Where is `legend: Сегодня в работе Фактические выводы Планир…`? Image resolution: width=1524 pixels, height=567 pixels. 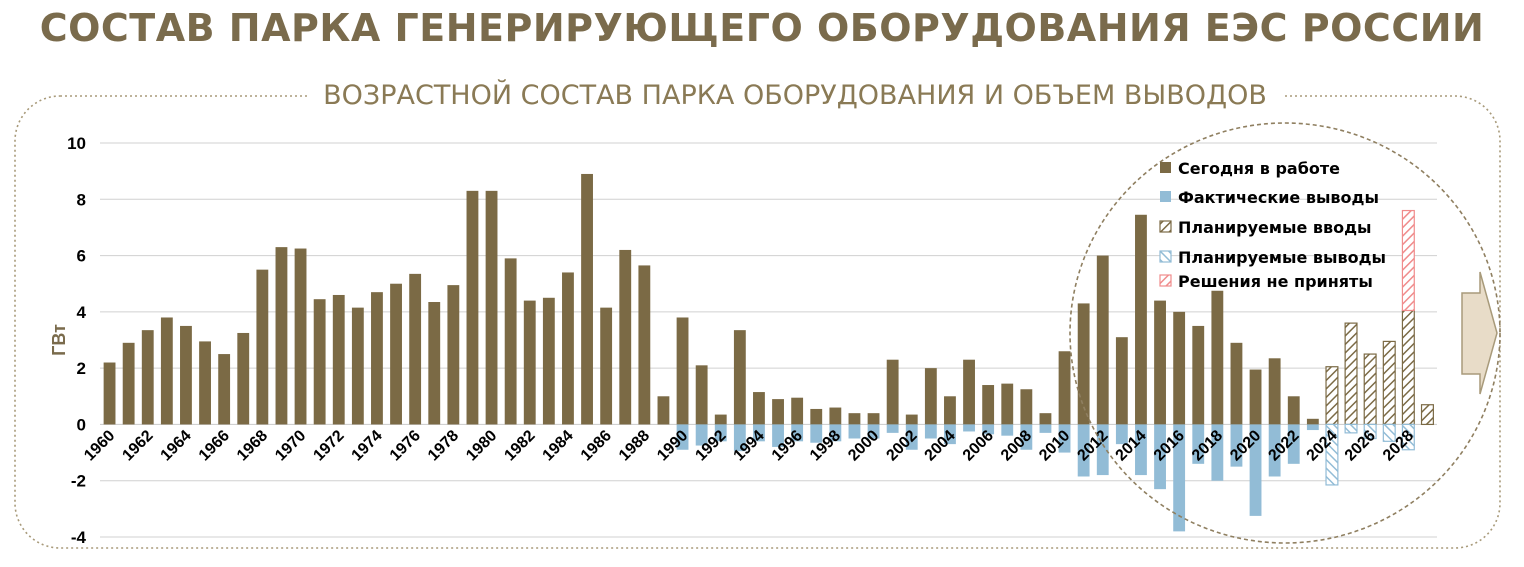 legend: Сегодня в работе Фактические выводы Планир… is located at coordinates (1272, 225).